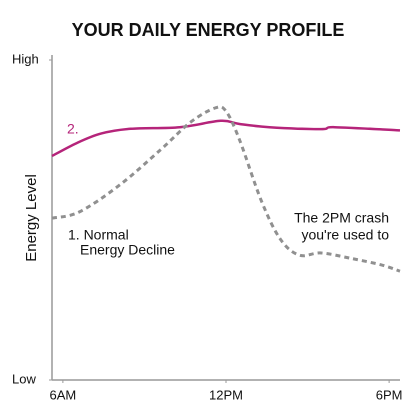  I want to click on y-tick-label: Low, so click(24, 378).